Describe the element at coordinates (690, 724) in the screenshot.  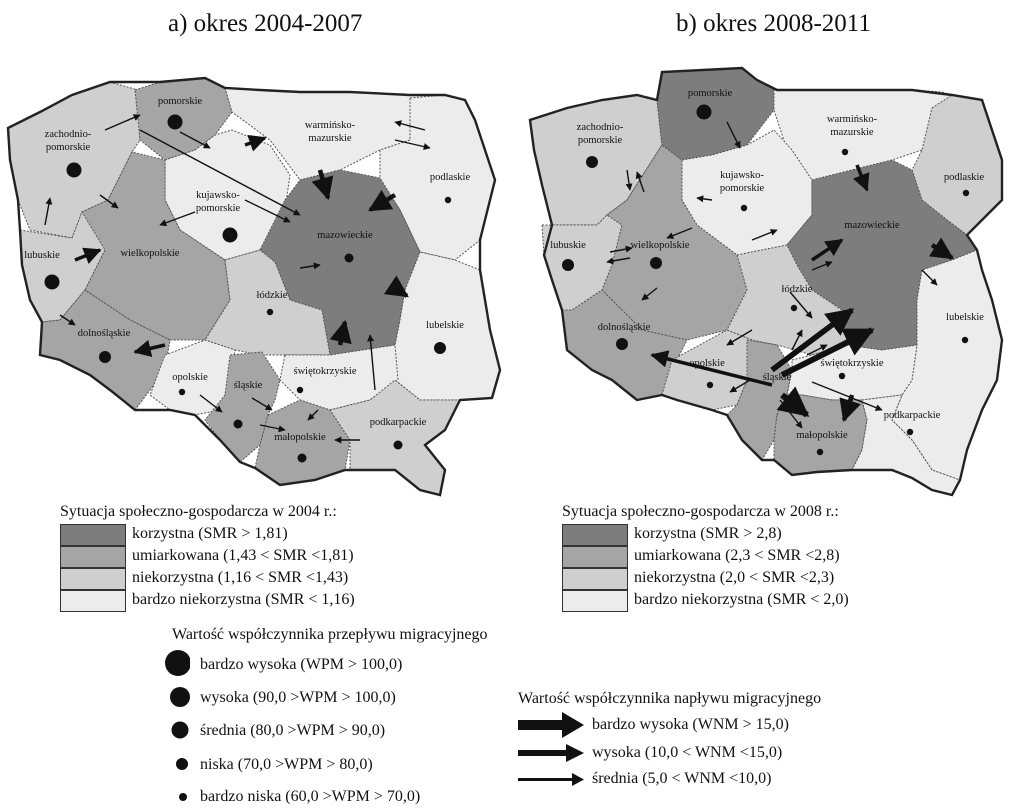
I see `wnm-text-bardzo-wysoka: bardzo wysoka (WNM > 15,0)` at that location.